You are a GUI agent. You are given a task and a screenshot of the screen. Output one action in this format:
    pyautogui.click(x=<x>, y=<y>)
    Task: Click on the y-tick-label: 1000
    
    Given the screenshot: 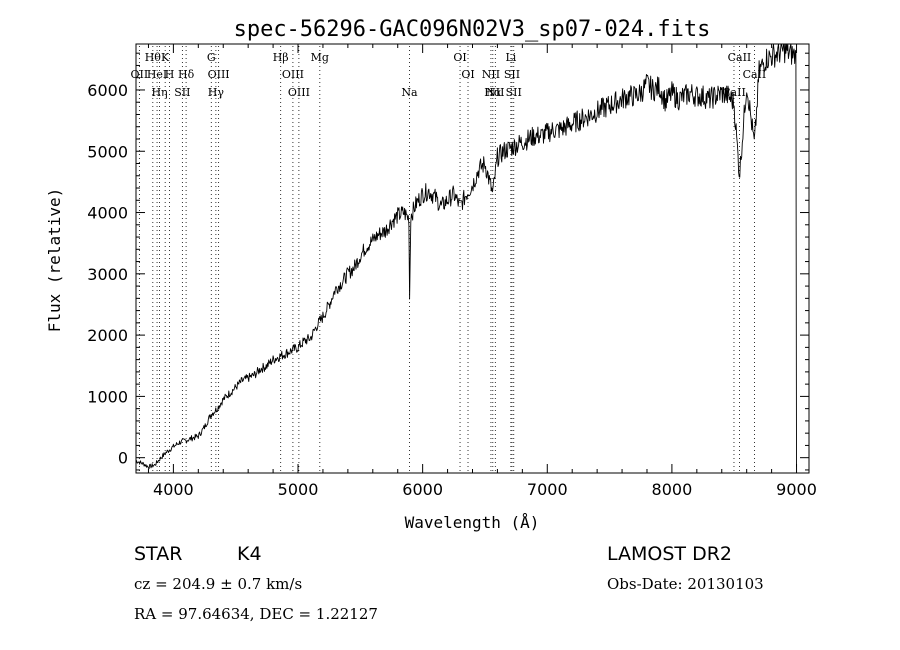 What is the action you would take?
    pyautogui.click(x=107, y=396)
    